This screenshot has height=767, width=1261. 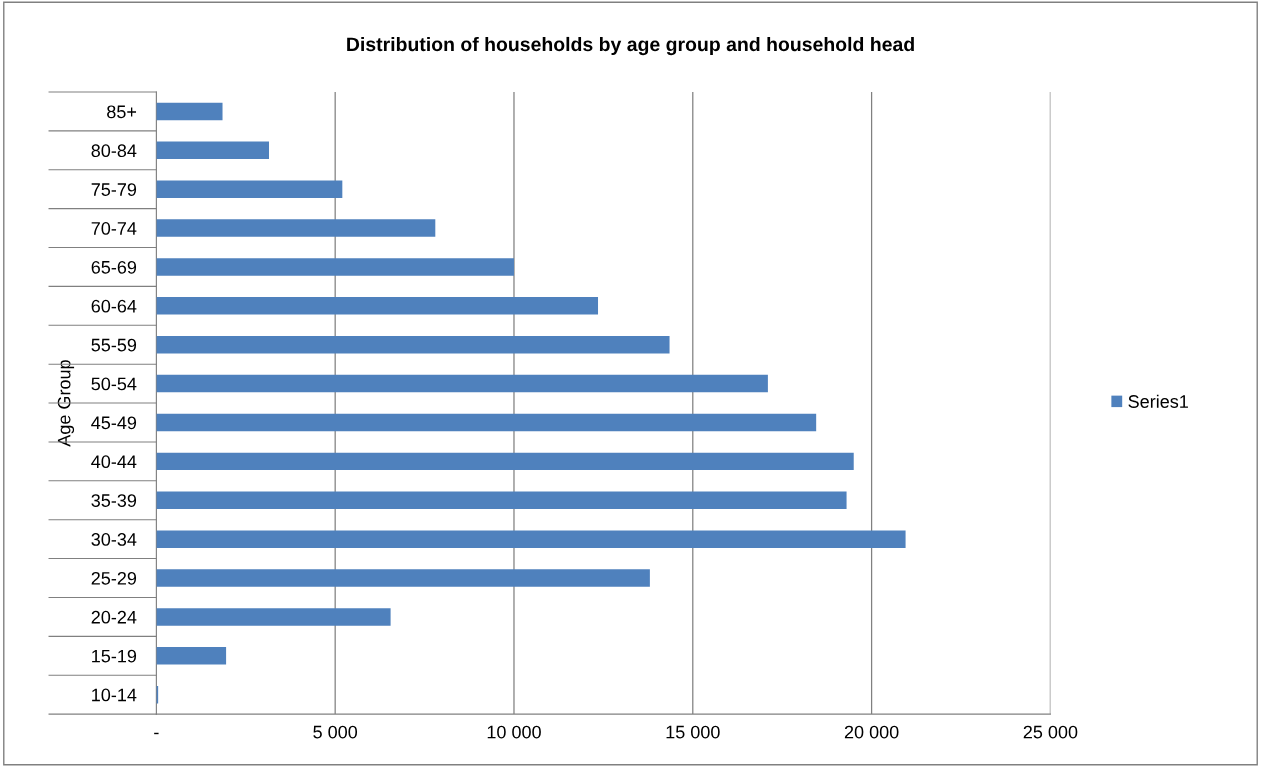 I want to click on y-tick-label: 20-24, so click(x=114, y=617).